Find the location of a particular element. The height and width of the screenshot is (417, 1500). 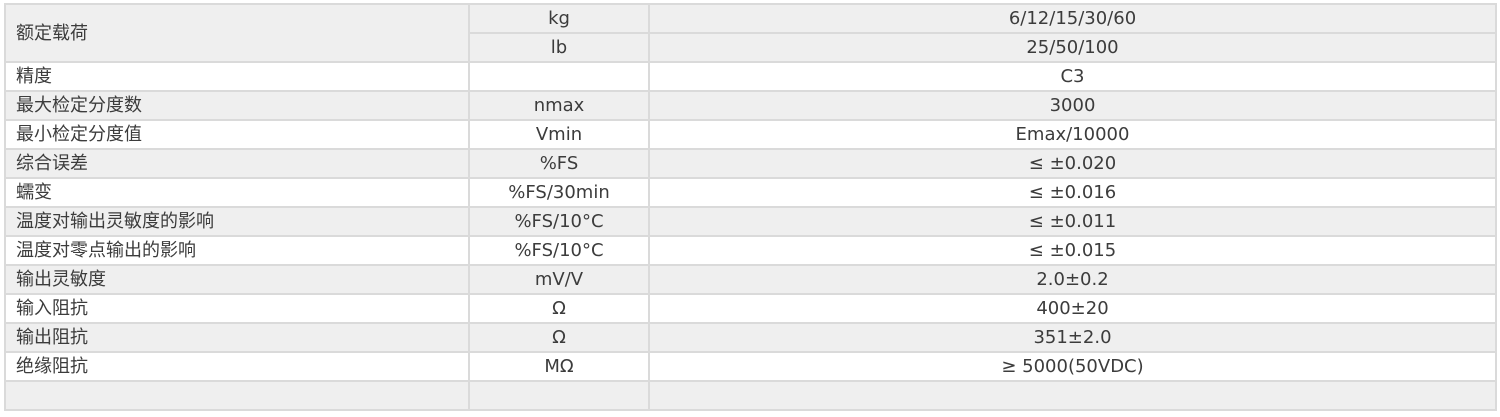

param-cell: 温度对输出灵敏度的影响 is located at coordinates (237, 221).